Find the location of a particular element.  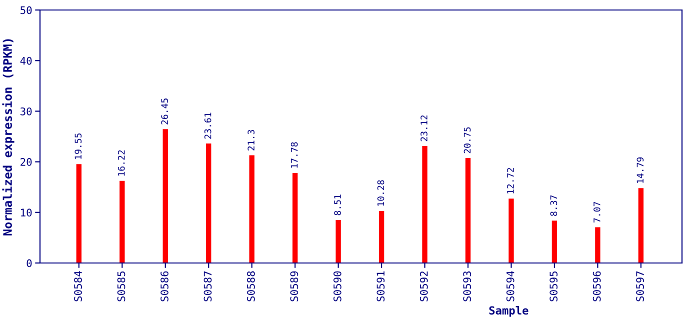

data-label: 14.79 is located at coordinates (640, 170).